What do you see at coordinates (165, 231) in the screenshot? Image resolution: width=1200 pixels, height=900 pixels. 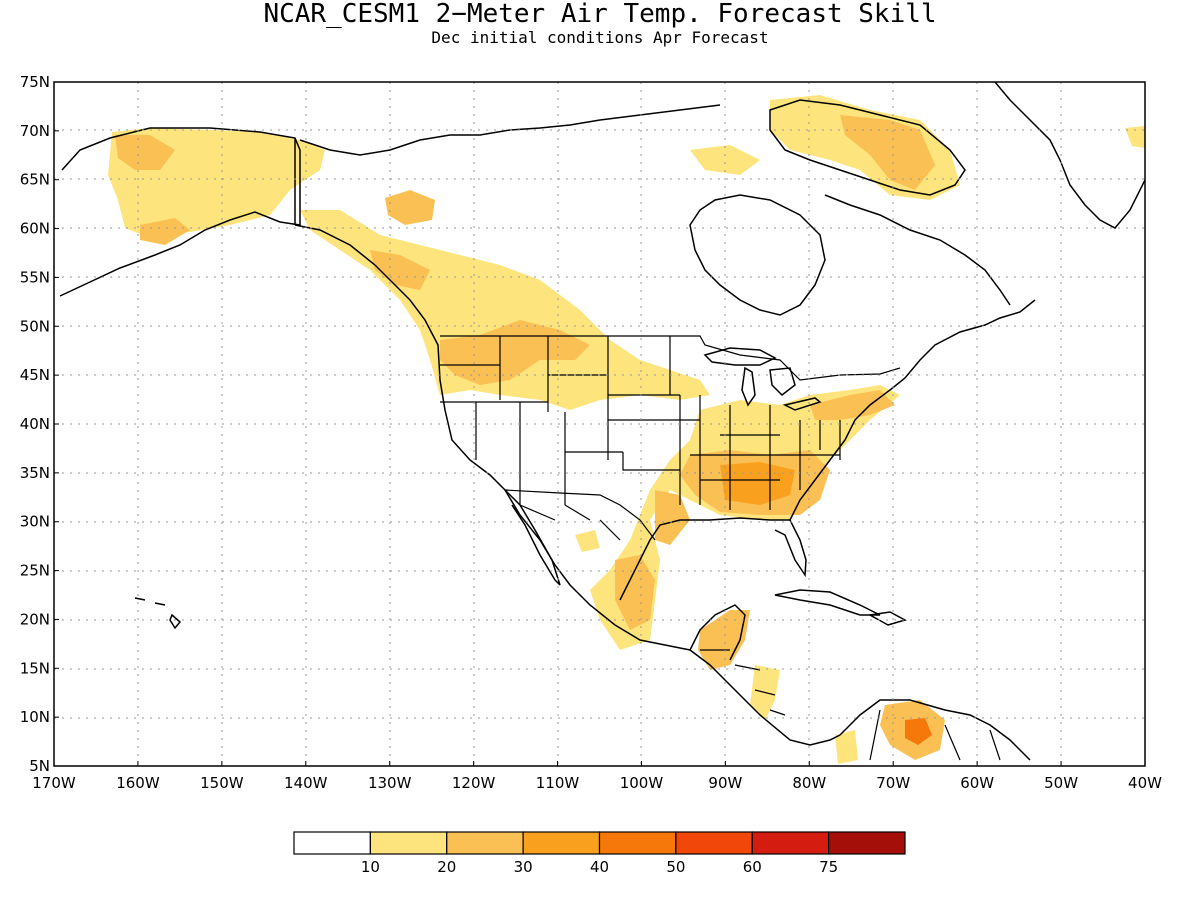 I see `skill-region-alaska-south` at bounding box center [165, 231].